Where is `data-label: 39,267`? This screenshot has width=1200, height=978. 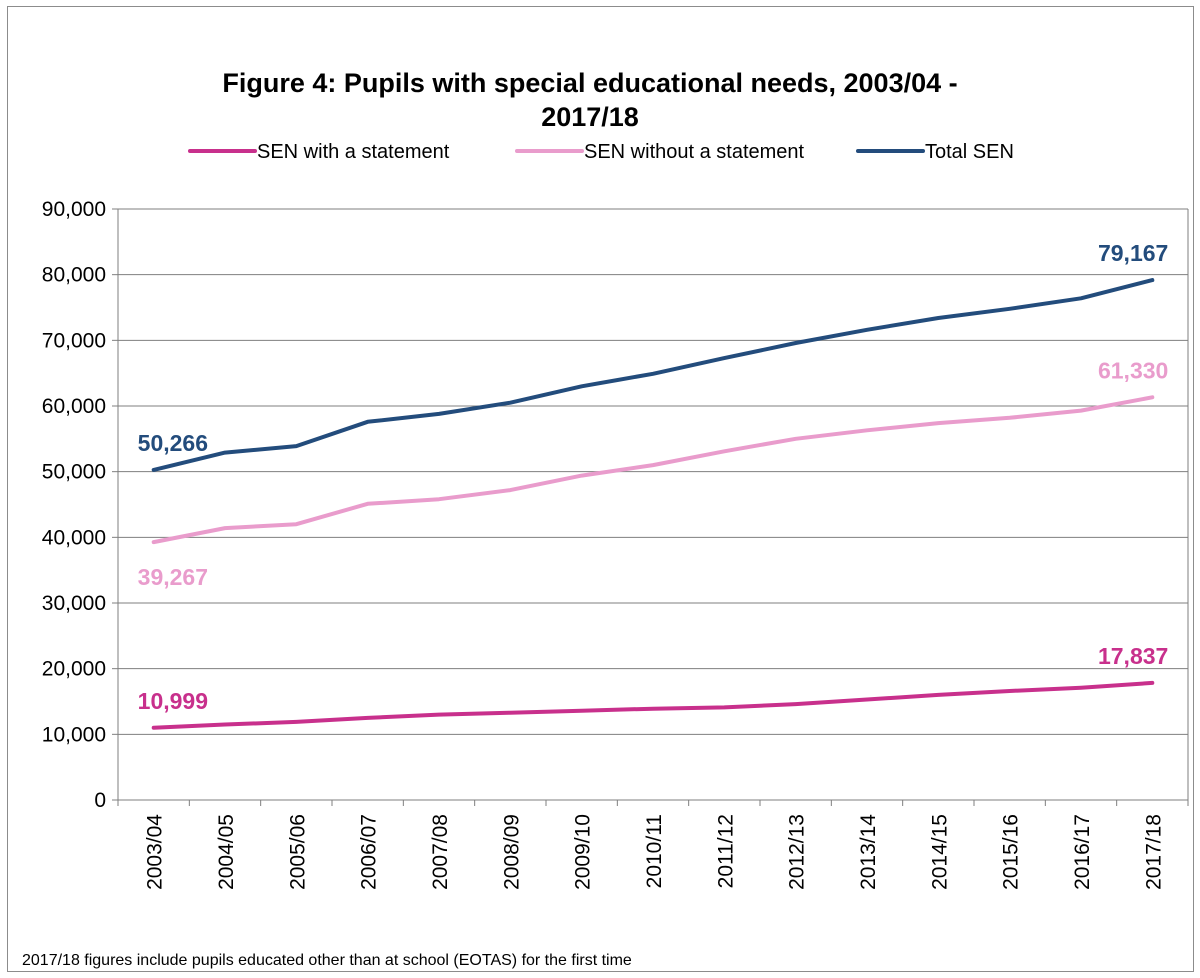 data-label: 39,267 is located at coordinates (173, 577).